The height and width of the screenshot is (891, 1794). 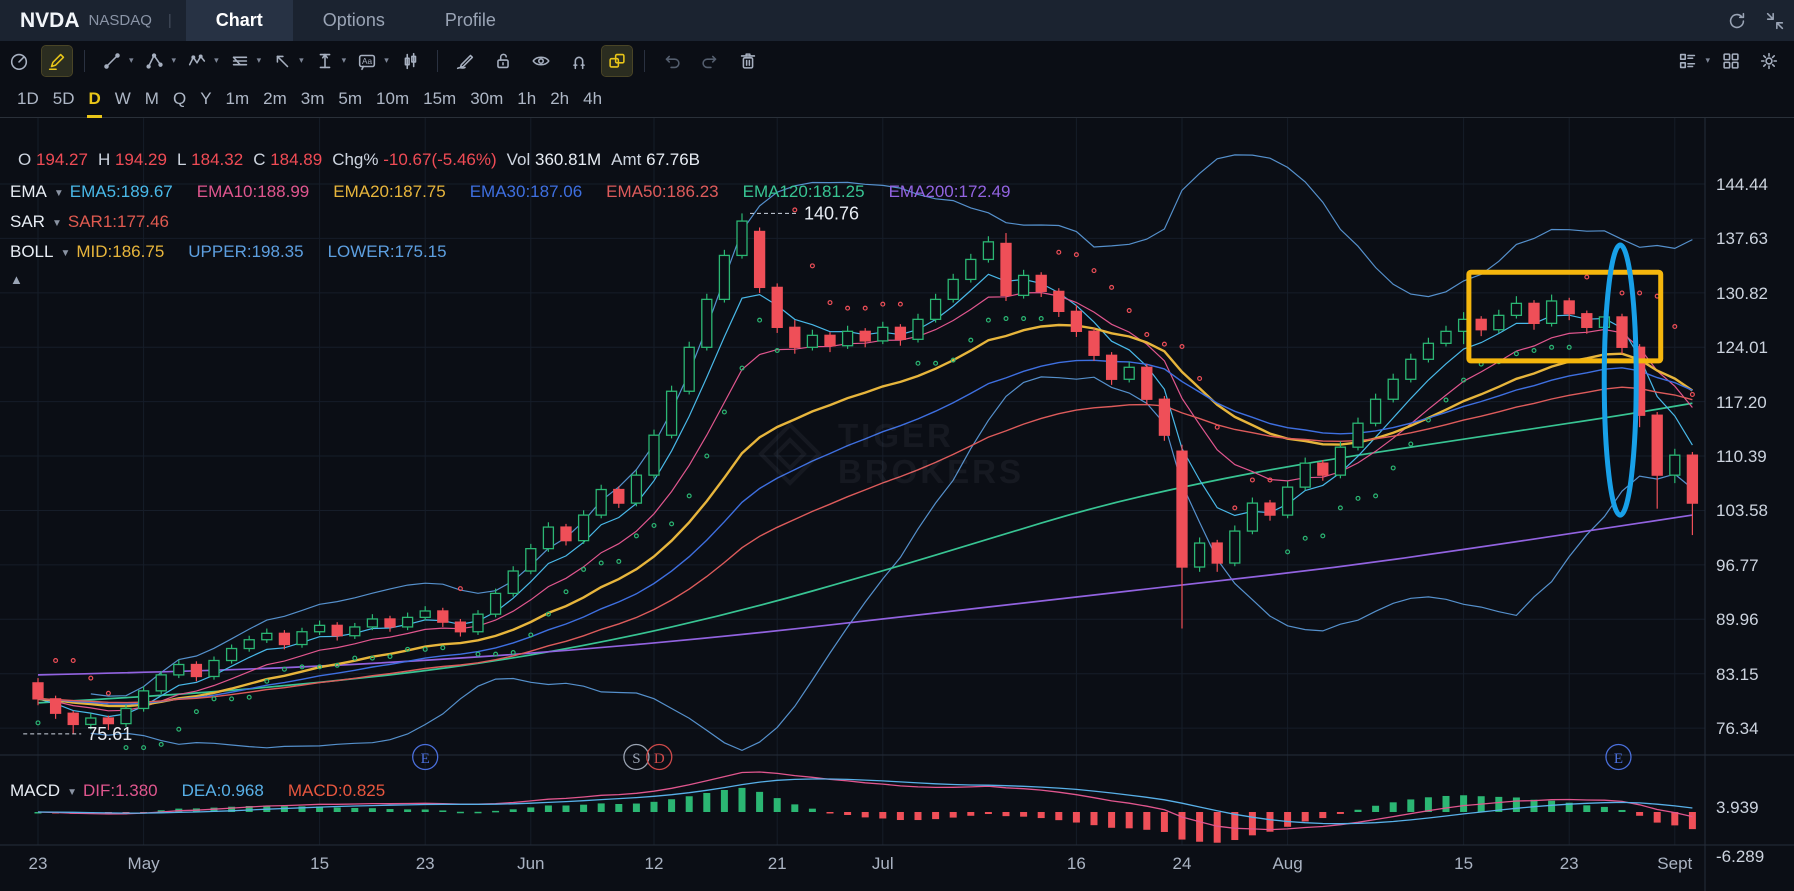 I want to click on timeframe-2m: 2m, so click(x=275, y=98).